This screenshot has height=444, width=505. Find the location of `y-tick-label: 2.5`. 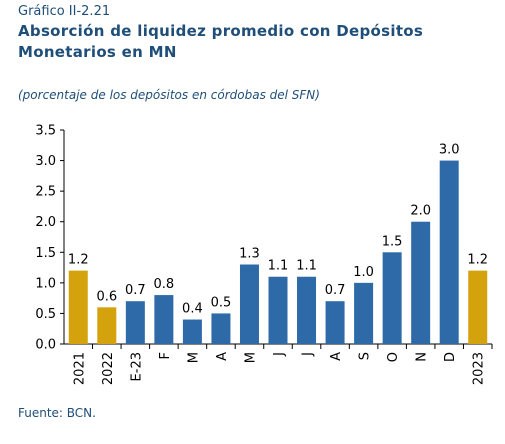

y-tick-label: 2.5 is located at coordinates (45, 192).